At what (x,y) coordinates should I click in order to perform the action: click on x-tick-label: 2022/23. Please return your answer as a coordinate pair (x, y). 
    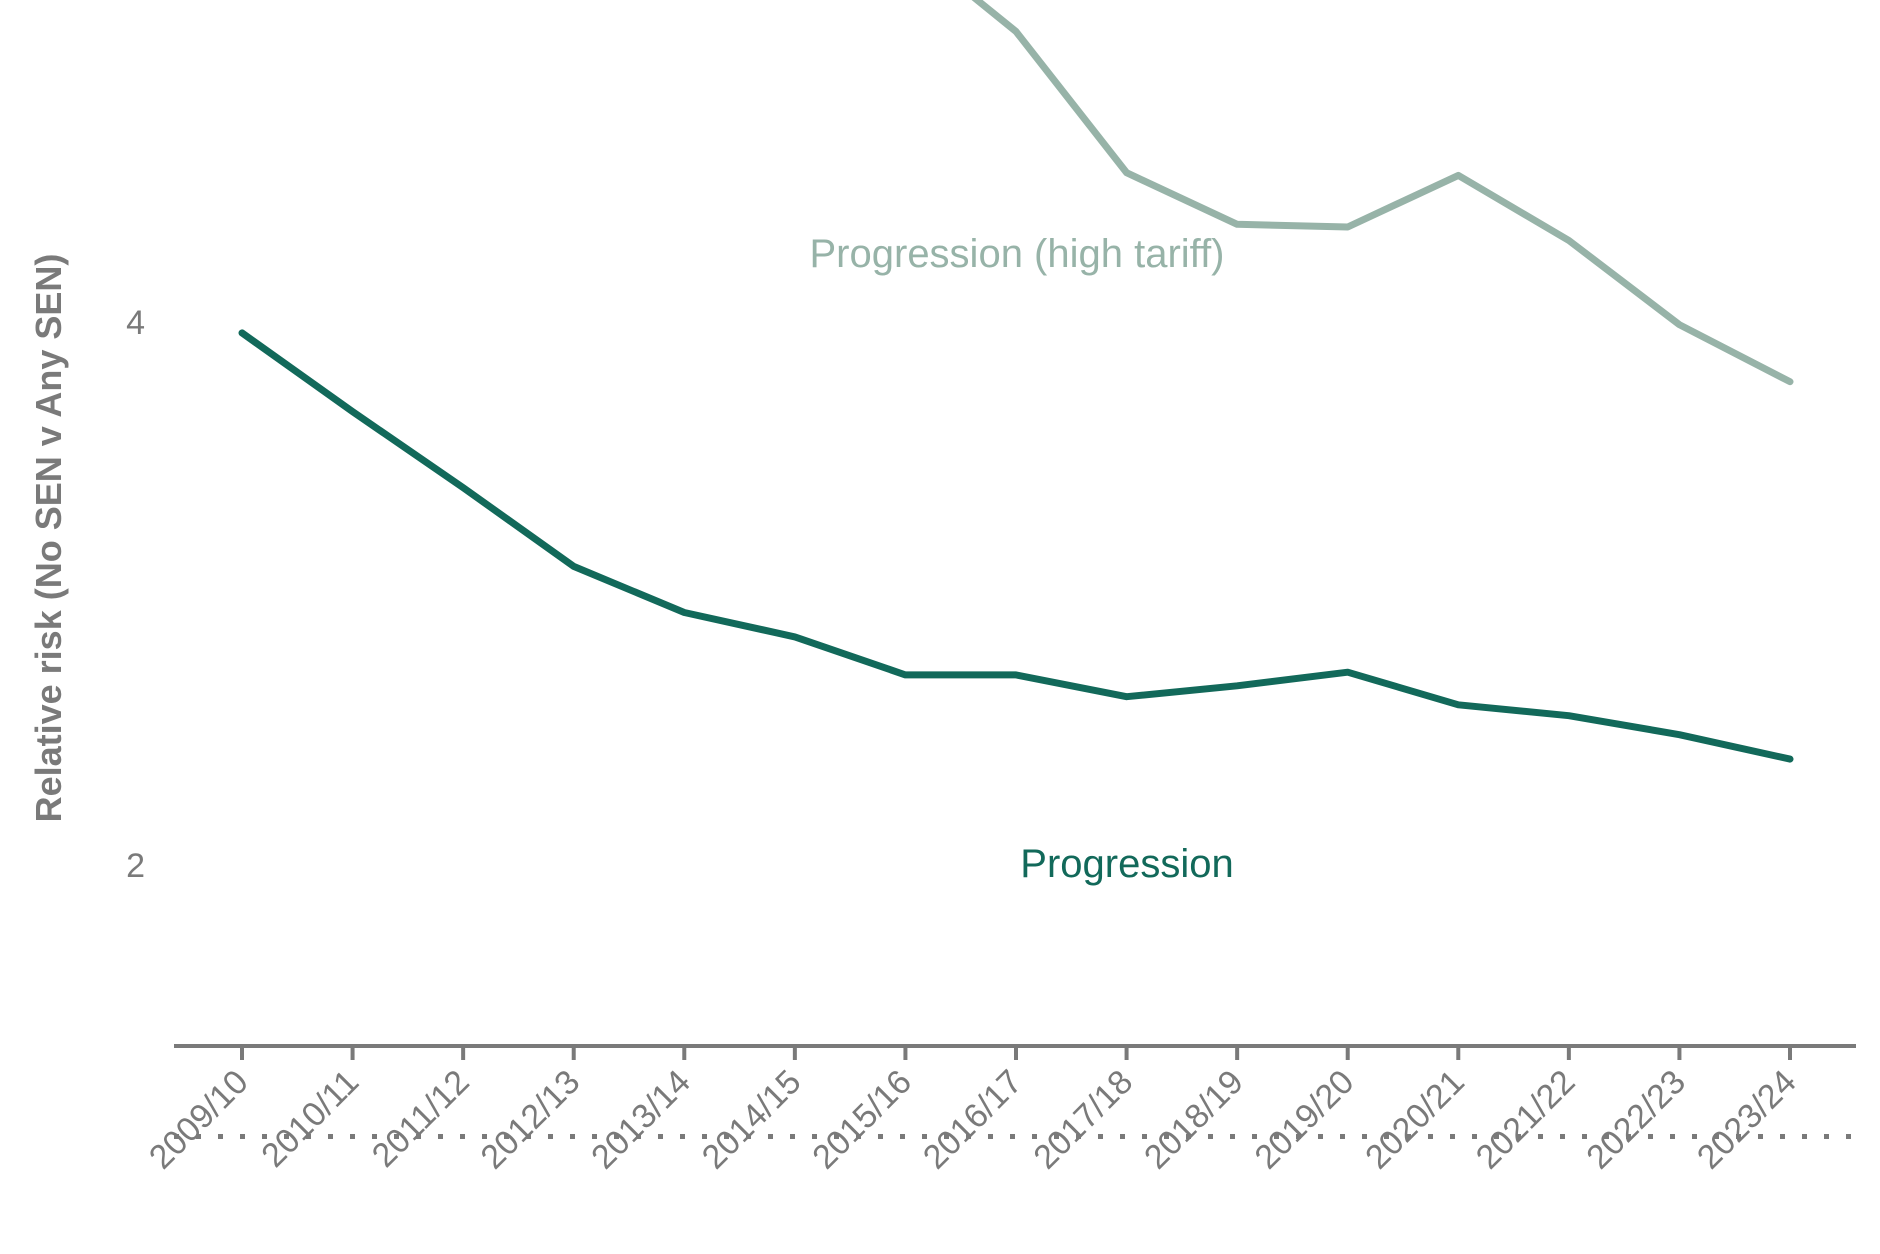
    Looking at the image, I should click on (1636, 1120).